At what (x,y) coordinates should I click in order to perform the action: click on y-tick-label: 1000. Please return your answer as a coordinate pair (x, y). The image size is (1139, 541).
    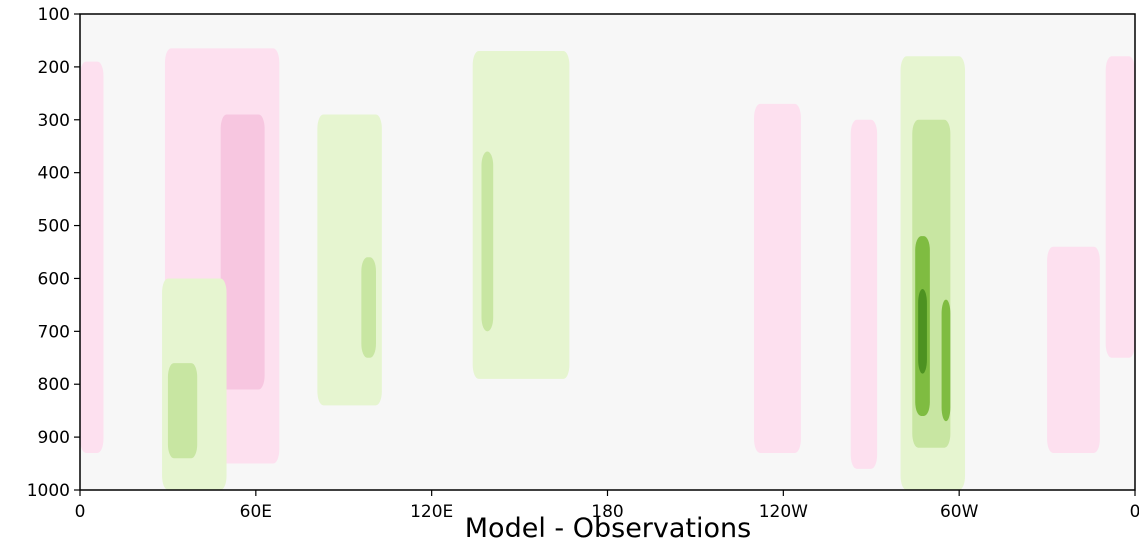
    Looking at the image, I should click on (48, 491).